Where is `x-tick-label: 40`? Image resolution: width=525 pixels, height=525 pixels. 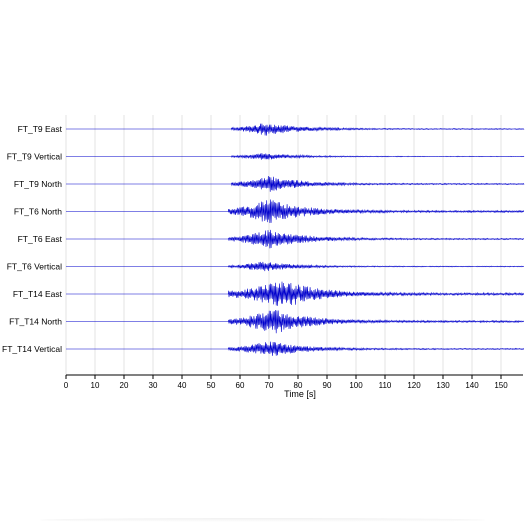 x-tick-label: 40 is located at coordinates (182, 385).